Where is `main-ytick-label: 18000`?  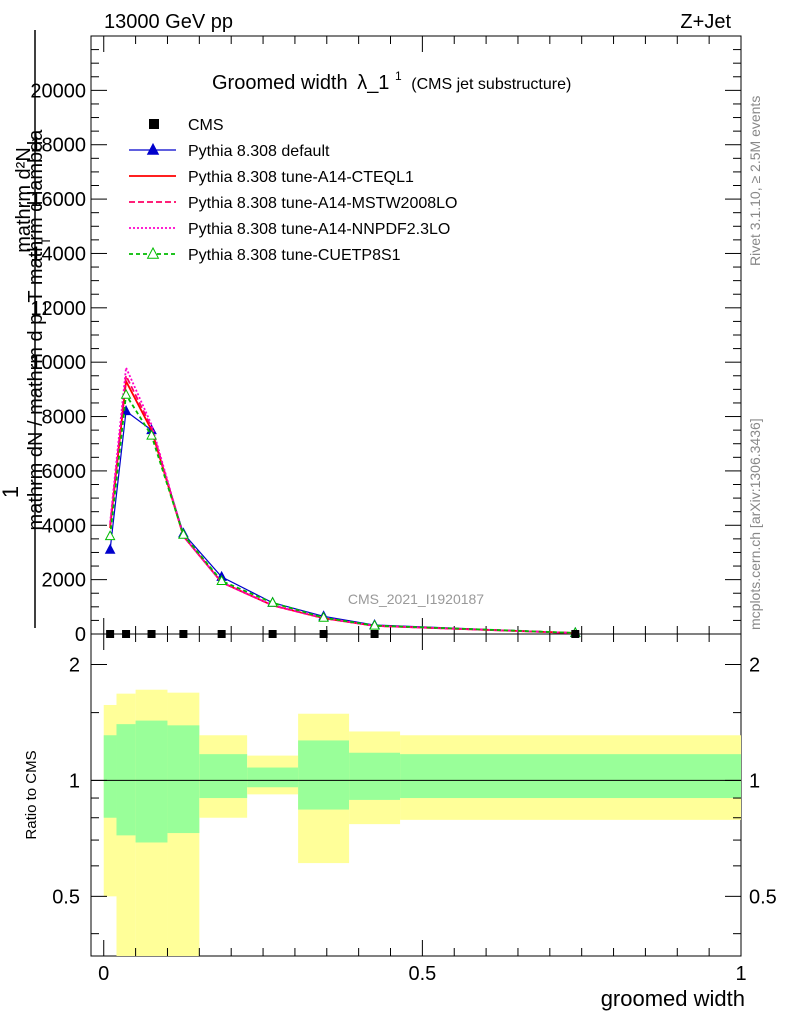 main-ytick-label: 18000 is located at coordinates (58, 146).